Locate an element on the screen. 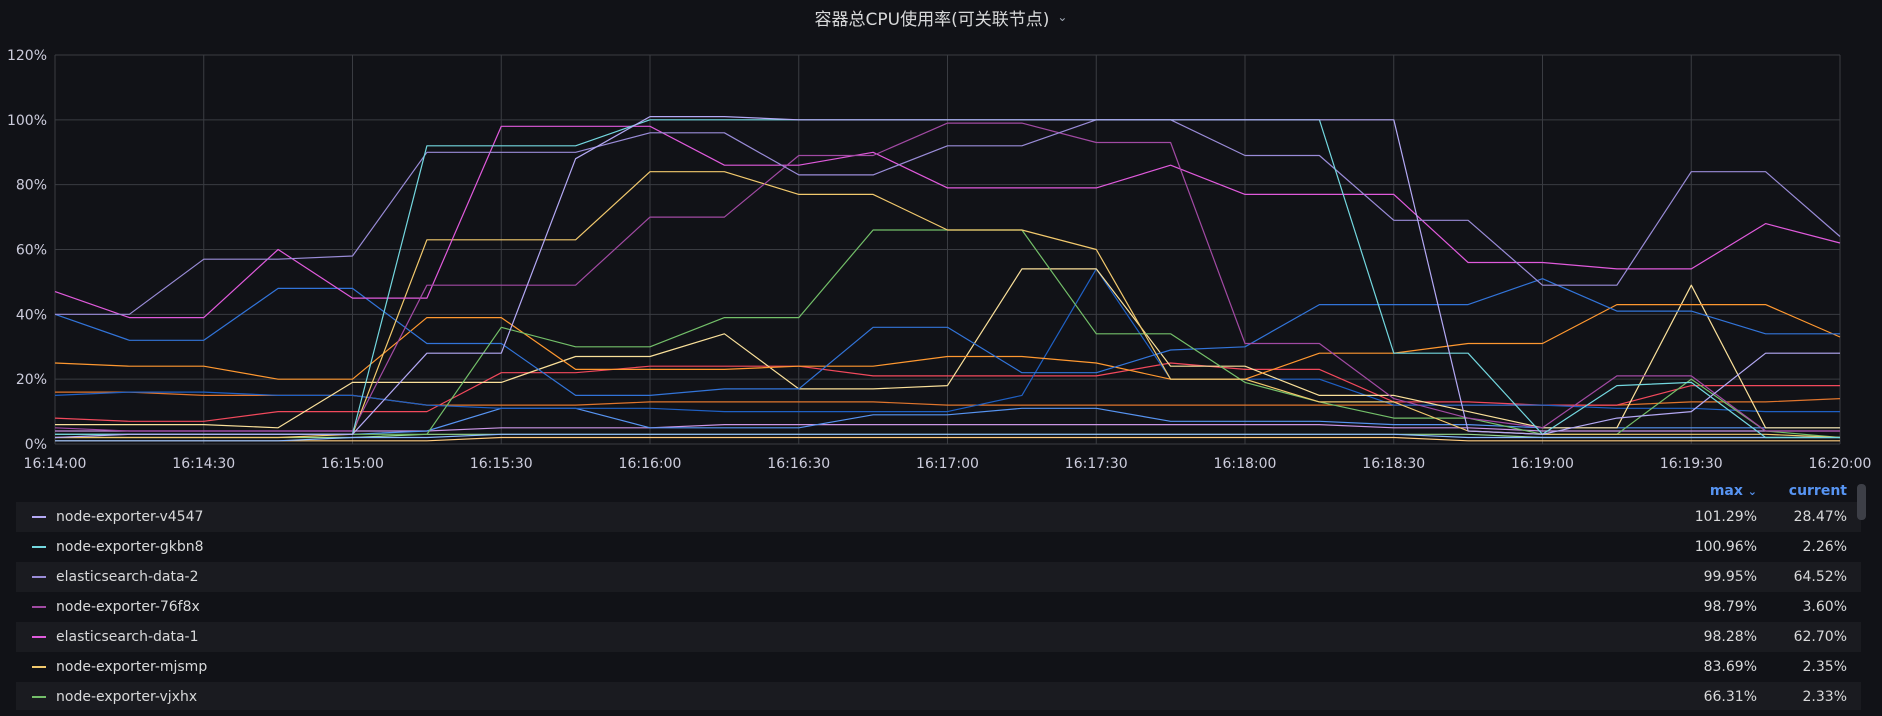 This screenshot has width=1882, height=716. legend-row: elasticsearch-data-2 99.95% 64.52% is located at coordinates (938, 577).